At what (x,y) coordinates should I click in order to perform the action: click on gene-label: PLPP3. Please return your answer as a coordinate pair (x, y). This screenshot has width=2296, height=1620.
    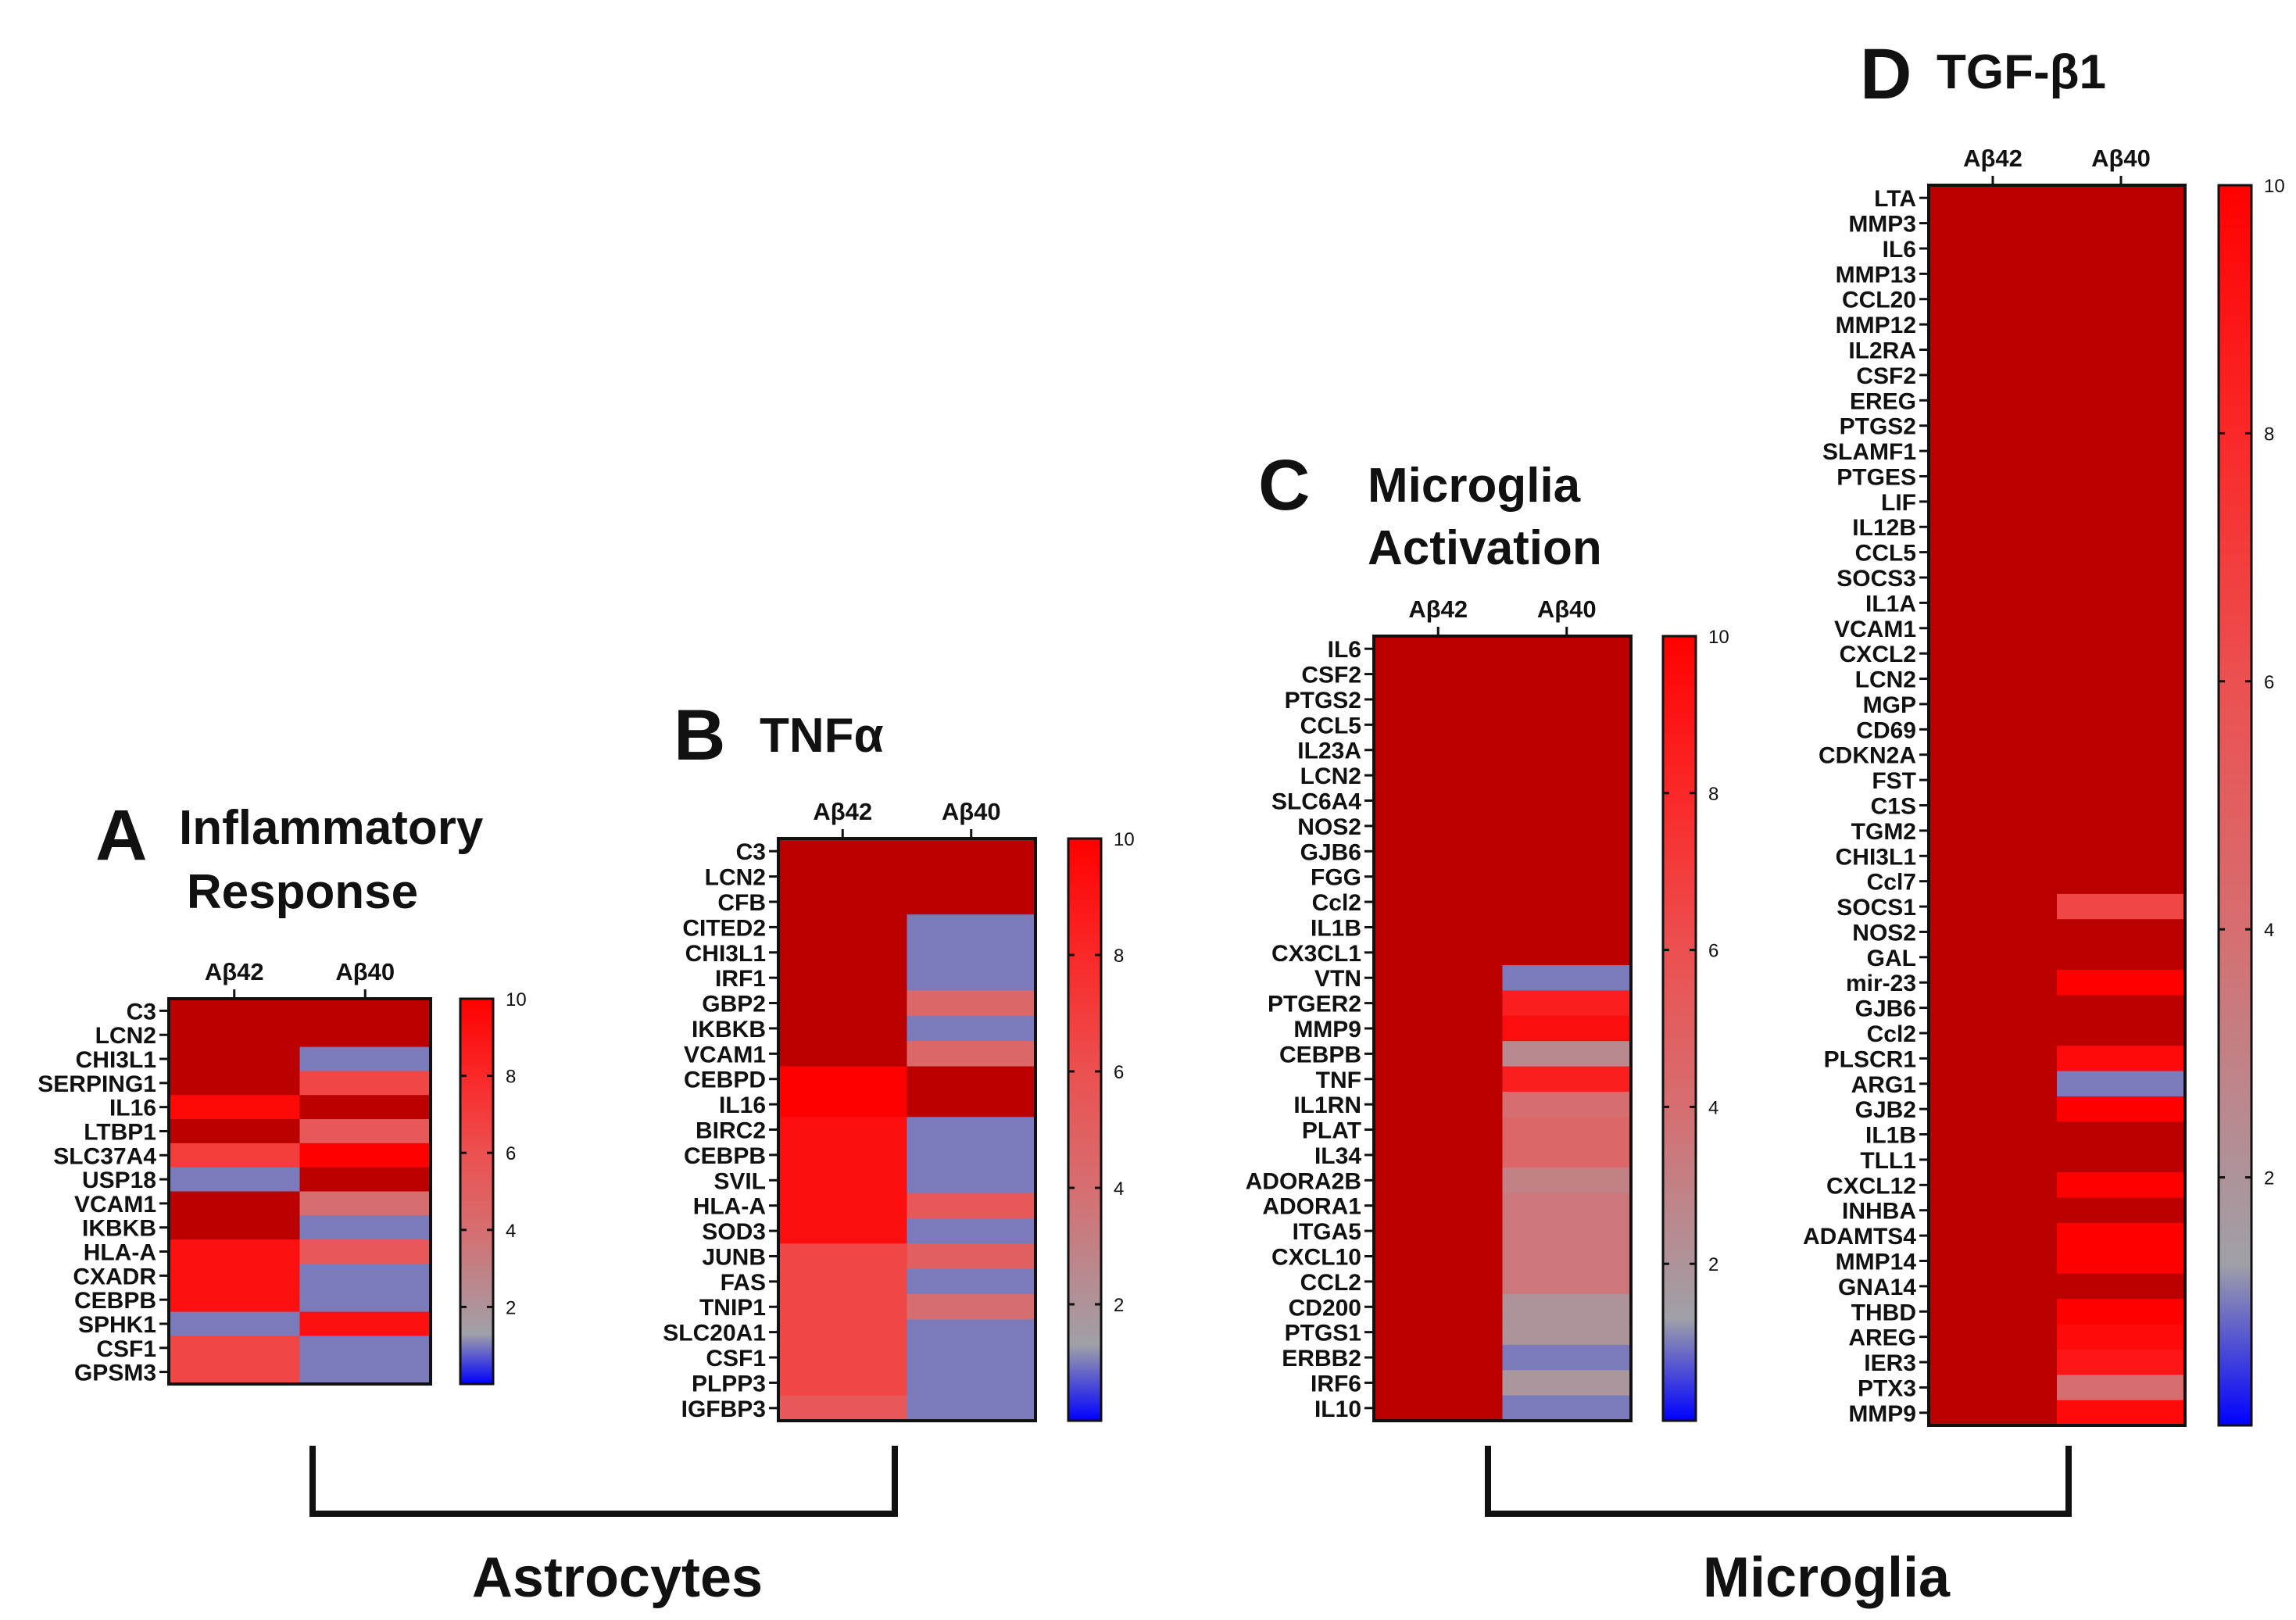
    Looking at the image, I should click on (729, 1383).